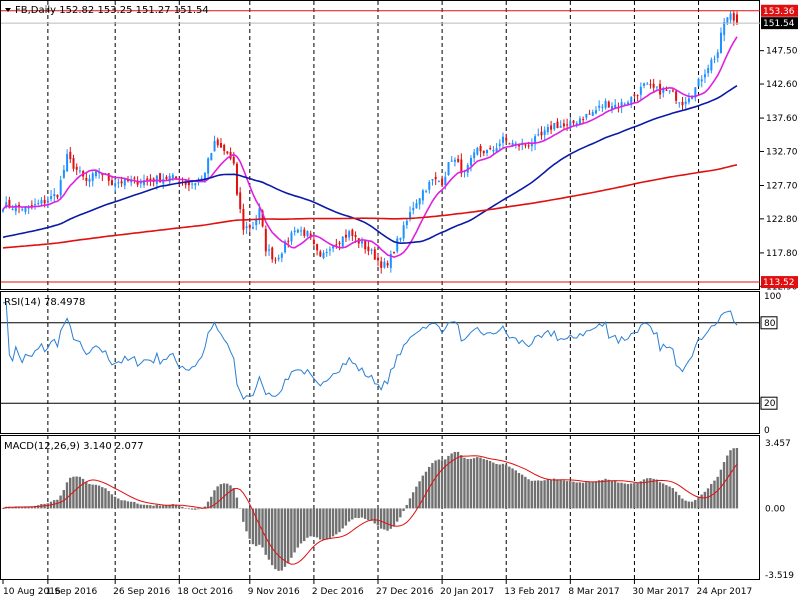 Image resolution: width=800 pixels, height=600 pixels. What do you see at coordinates (779, 12) in the screenshot?
I see `high-price-tag: 153.36` at bounding box center [779, 12].